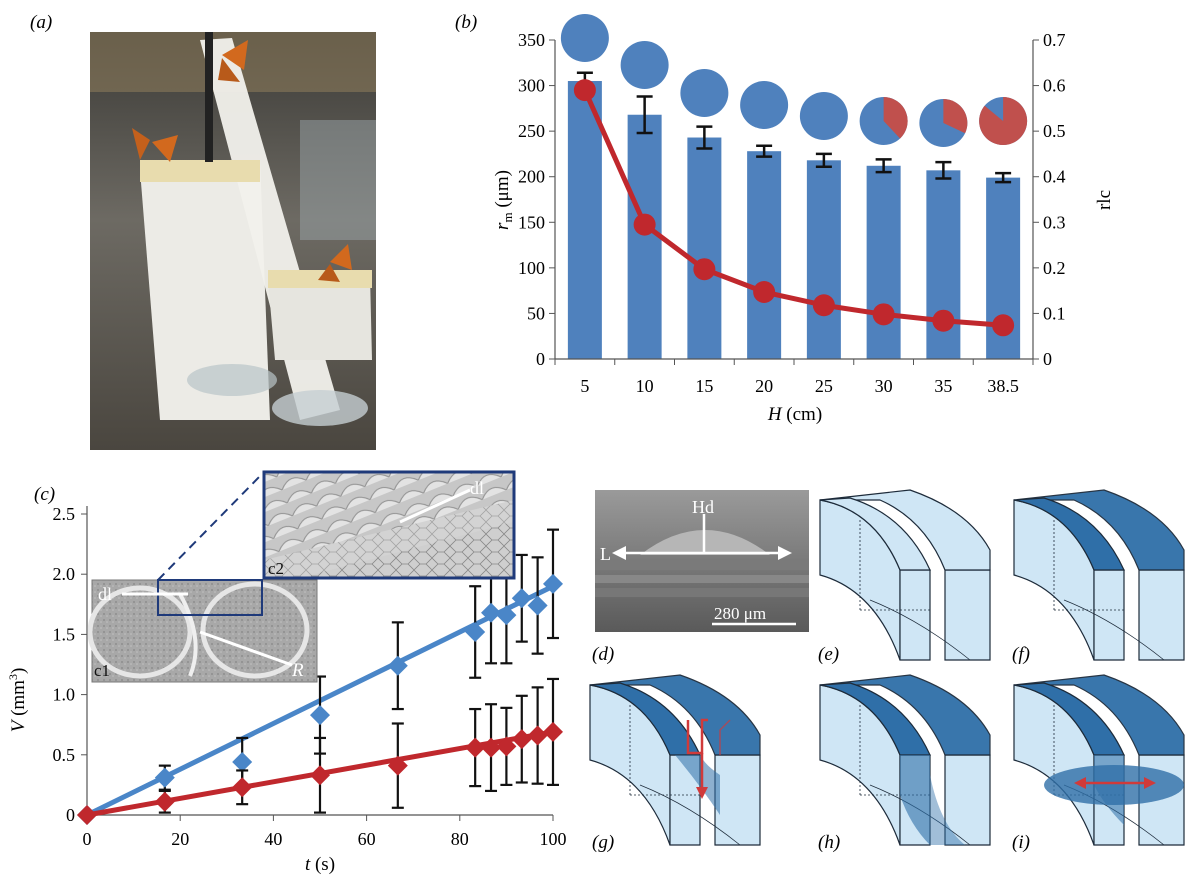 Image resolution: width=1199 pixels, height=879 pixels. Describe the element at coordinates (276, 568) in the screenshot. I see `inset-c2-label: c2` at that location.